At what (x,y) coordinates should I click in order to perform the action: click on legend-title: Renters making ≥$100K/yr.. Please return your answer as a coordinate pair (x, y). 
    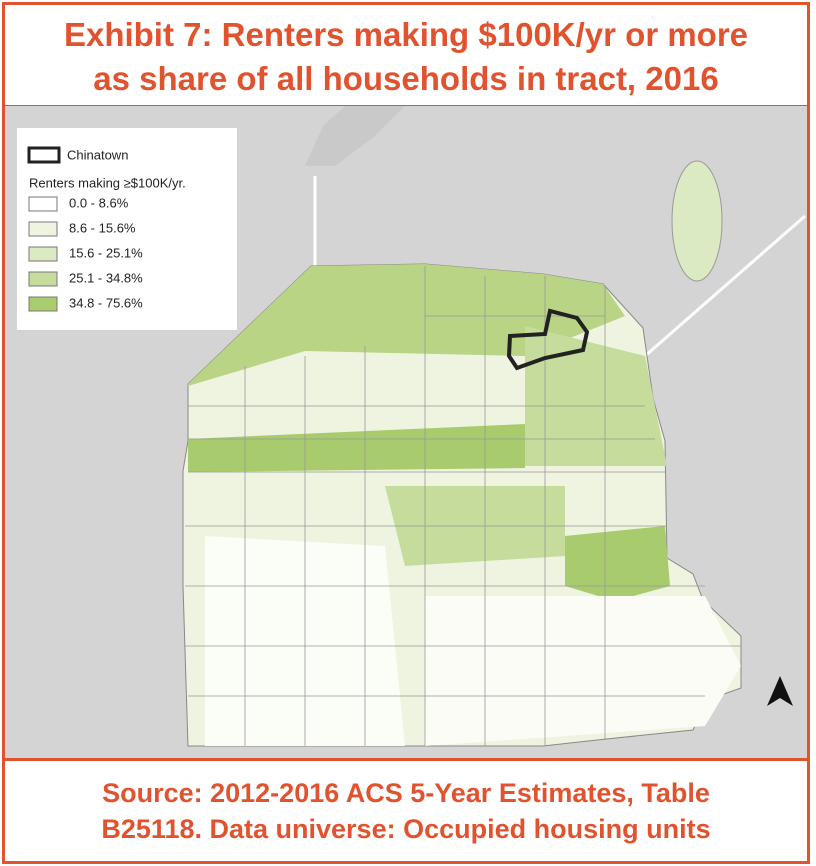
    Looking at the image, I should click on (107, 182).